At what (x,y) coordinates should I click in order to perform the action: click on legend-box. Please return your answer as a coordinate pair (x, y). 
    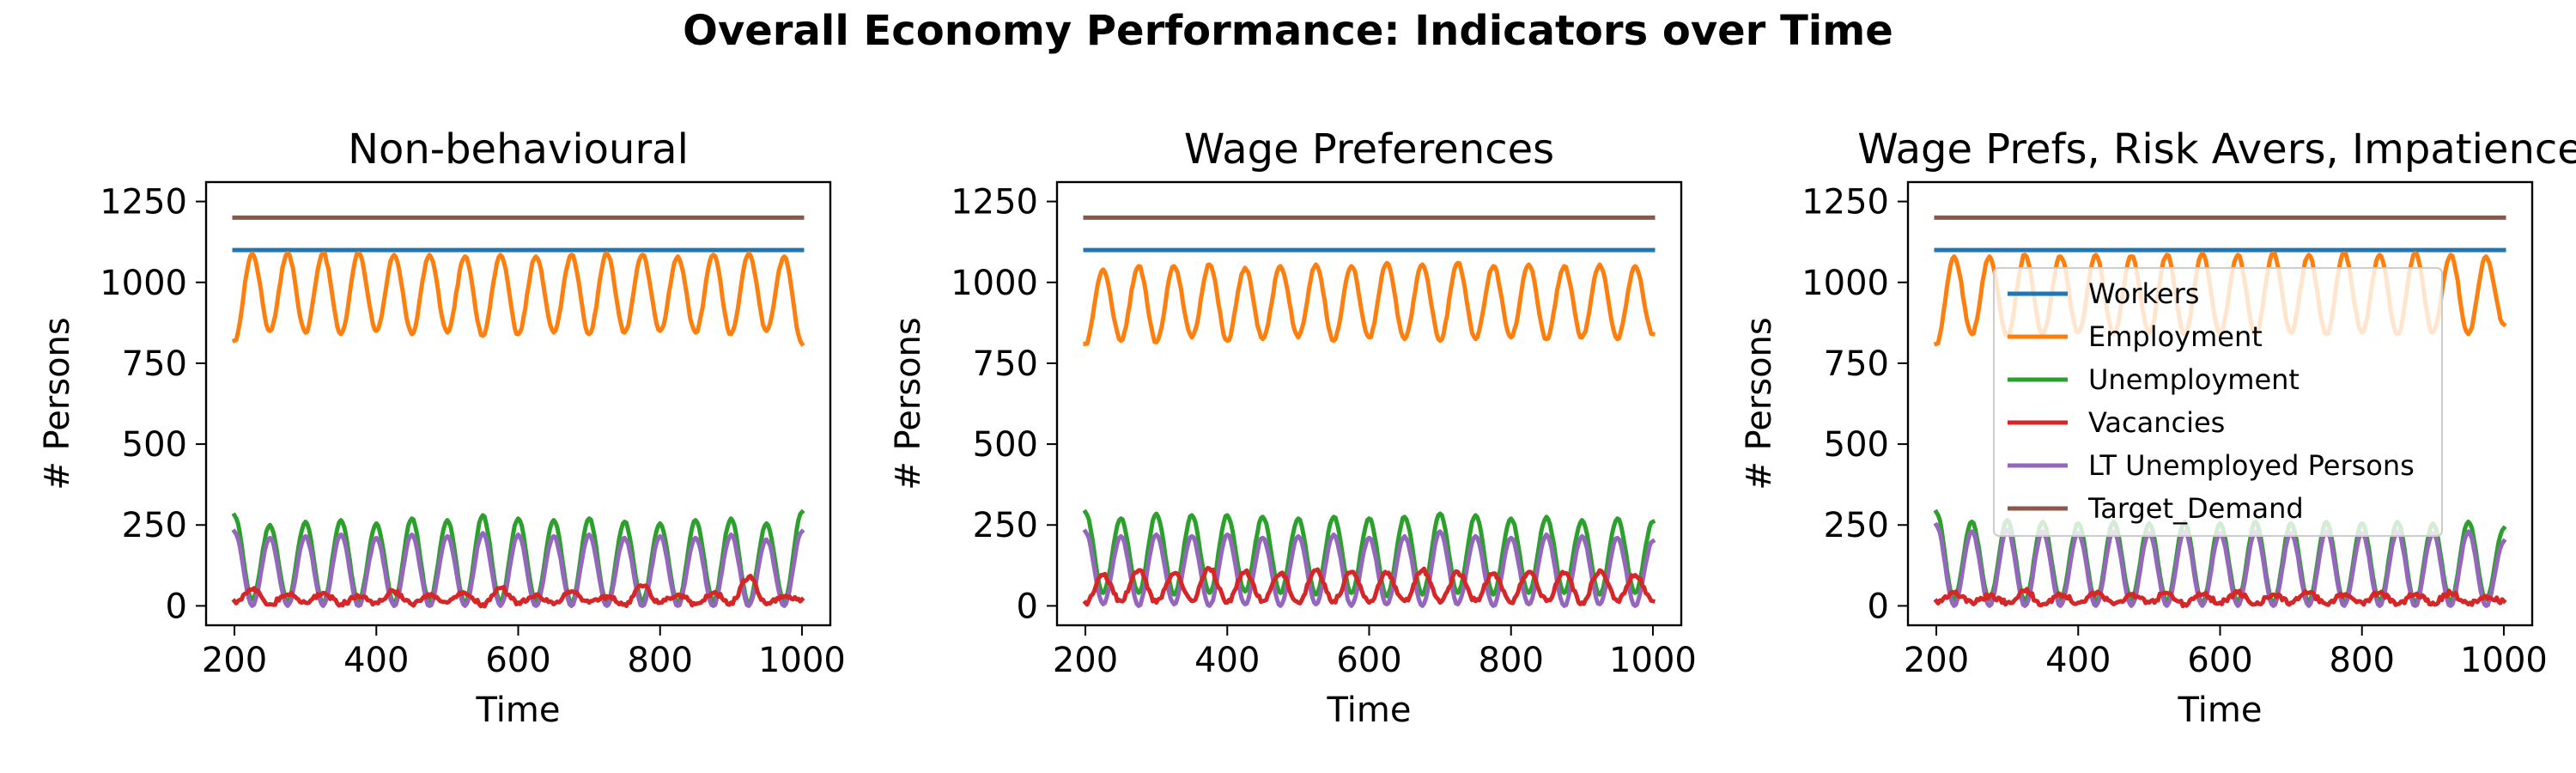
    Looking at the image, I should click on (2218, 402).